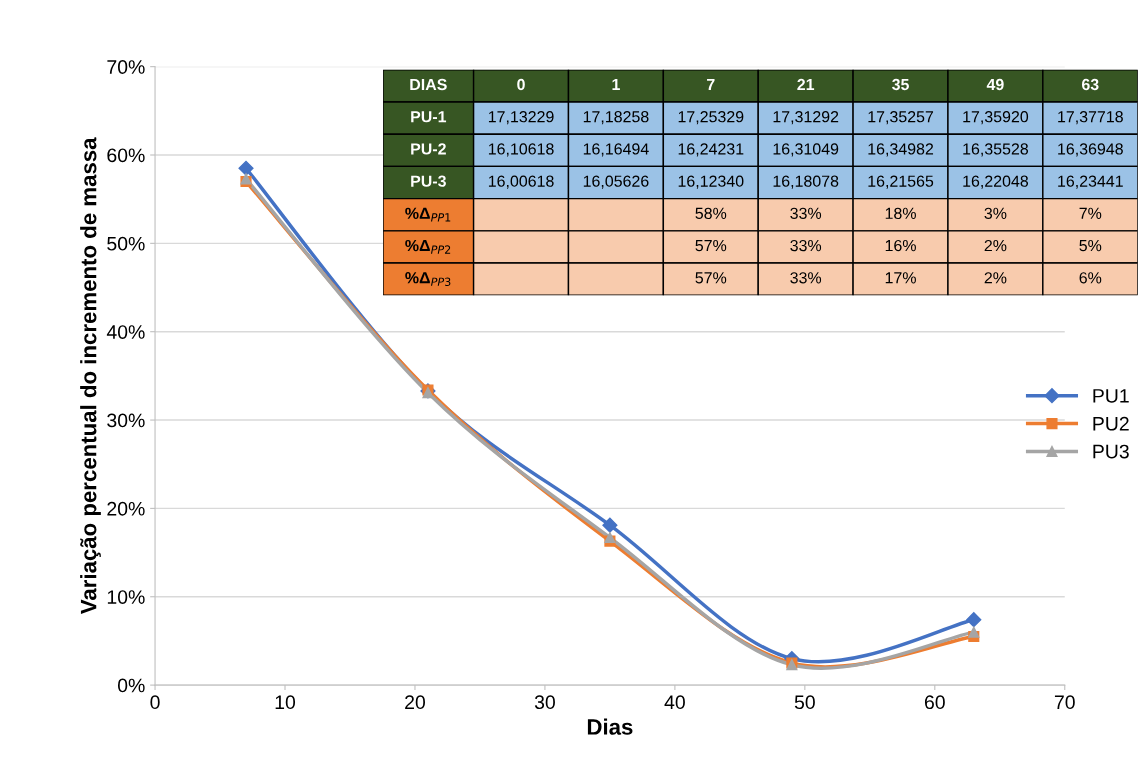  Describe the element at coordinates (428, 84) in the screenshot. I see `annotation: DIAS` at that location.